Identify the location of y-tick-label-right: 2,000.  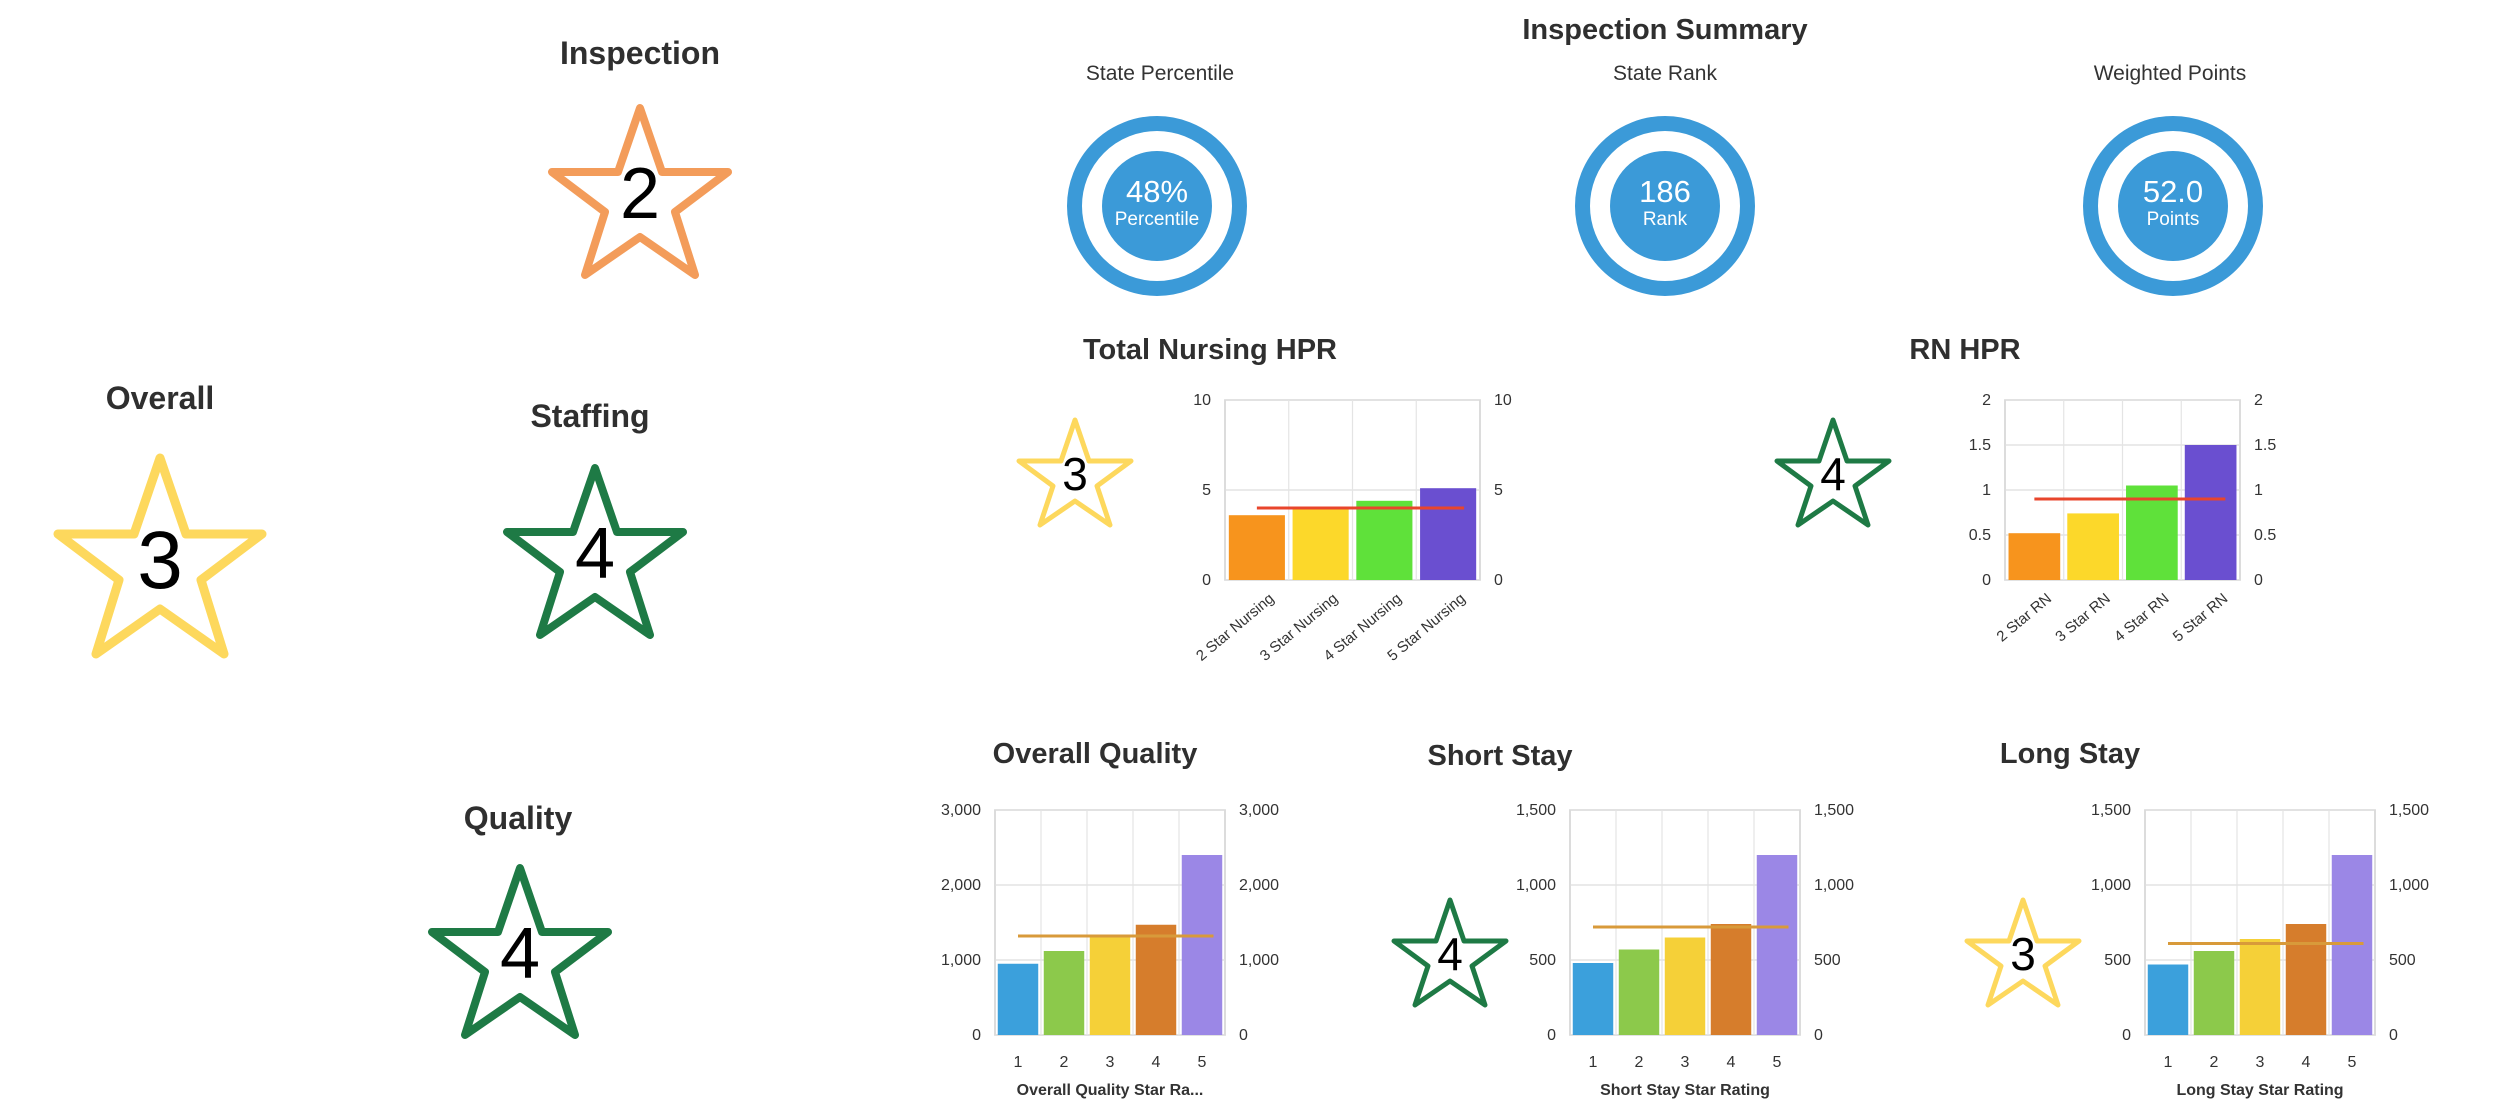
(1259, 885).